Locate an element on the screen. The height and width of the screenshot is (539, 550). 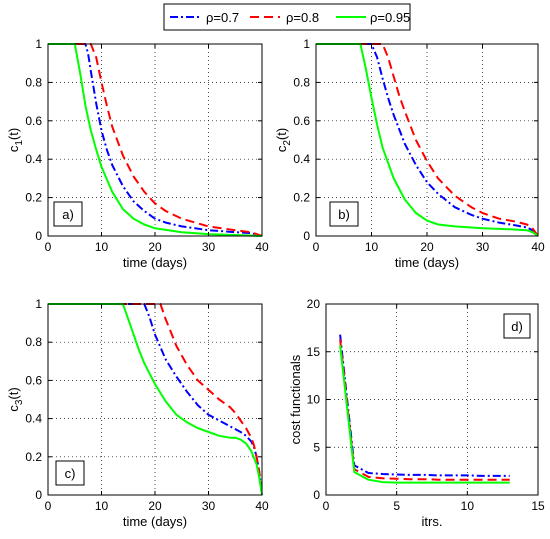
legend-label: ρ=0.95 is located at coordinates (390, 17).